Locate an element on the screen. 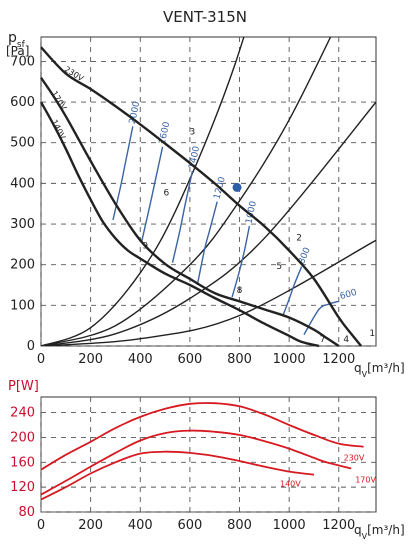 Image resolution: width=410 pixels, height=544 pixels. power-curve-230v is located at coordinates (202, 436).